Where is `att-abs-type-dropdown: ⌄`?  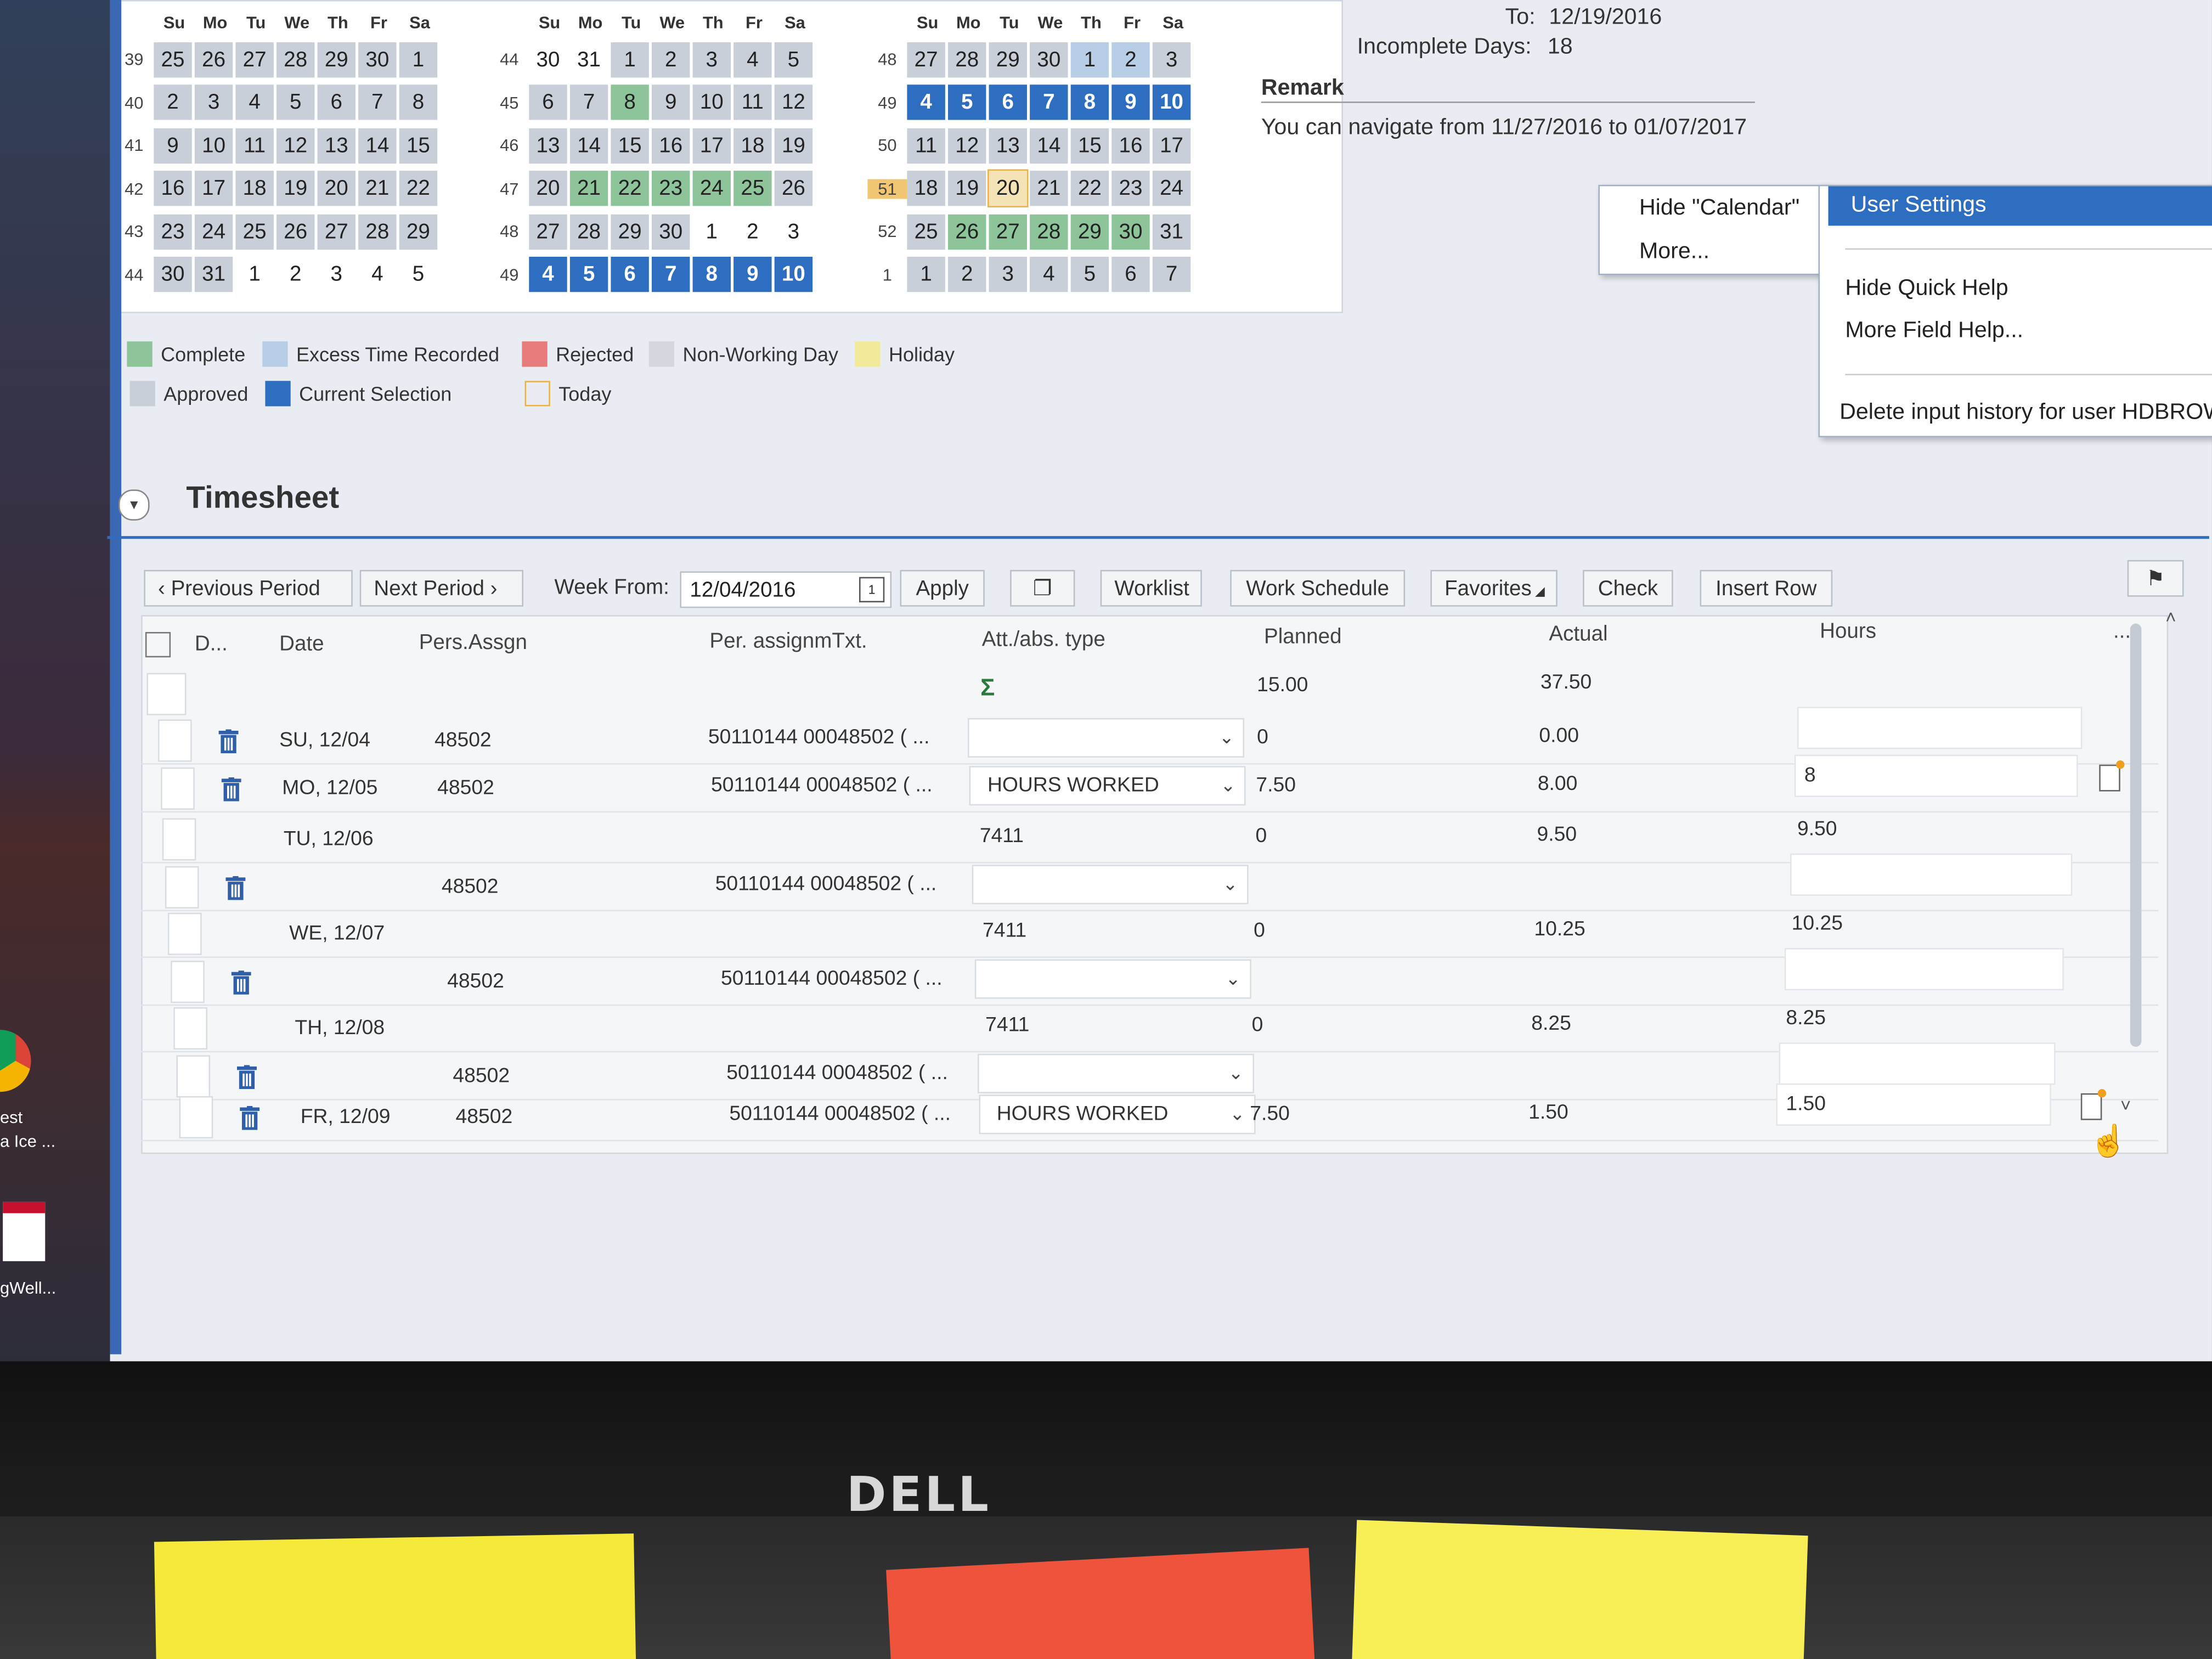 att-abs-type-dropdown: ⌄ is located at coordinates (1109, 885).